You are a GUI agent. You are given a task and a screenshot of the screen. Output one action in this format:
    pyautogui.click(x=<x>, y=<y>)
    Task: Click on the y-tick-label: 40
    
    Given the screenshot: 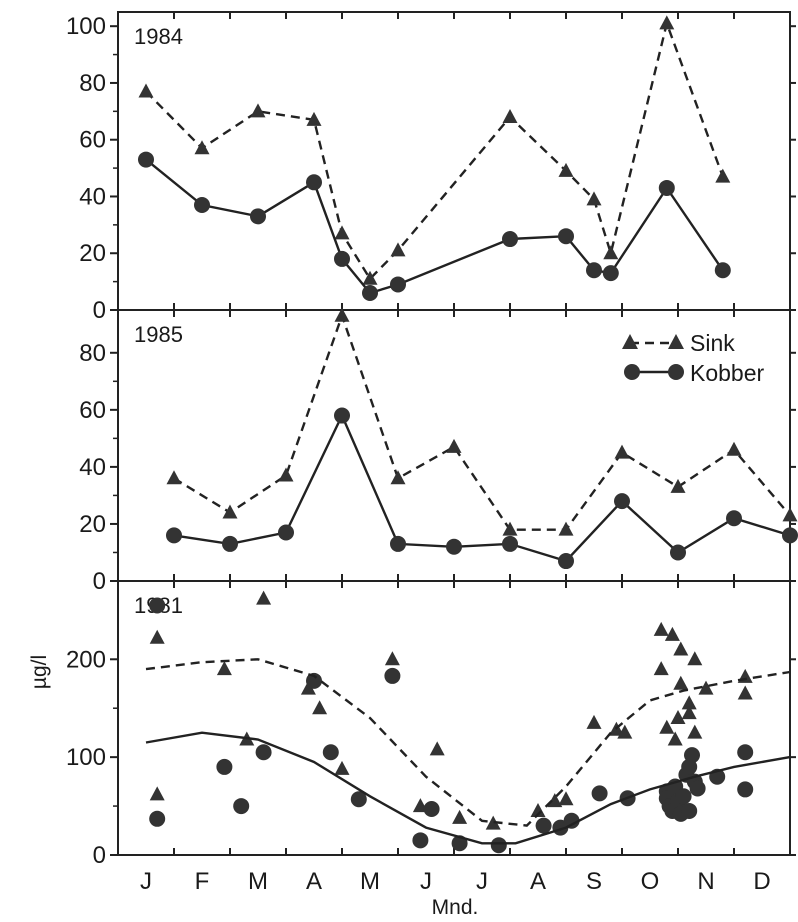 What is the action you would take?
    pyautogui.click(x=92, y=467)
    